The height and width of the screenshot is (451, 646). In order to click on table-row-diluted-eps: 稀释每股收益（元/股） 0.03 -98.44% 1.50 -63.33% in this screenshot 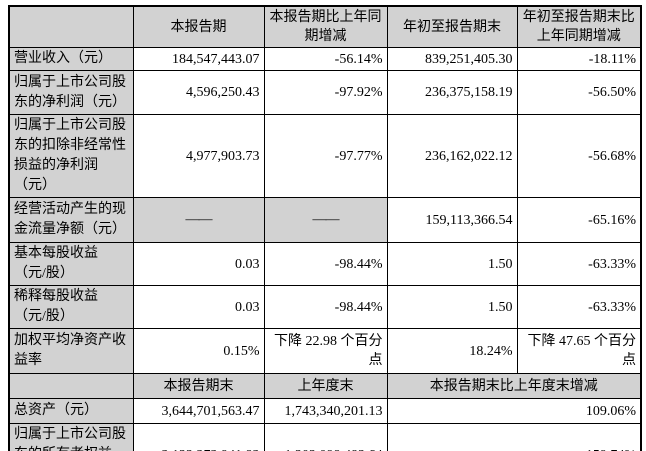, I will do `click(325, 307)`.